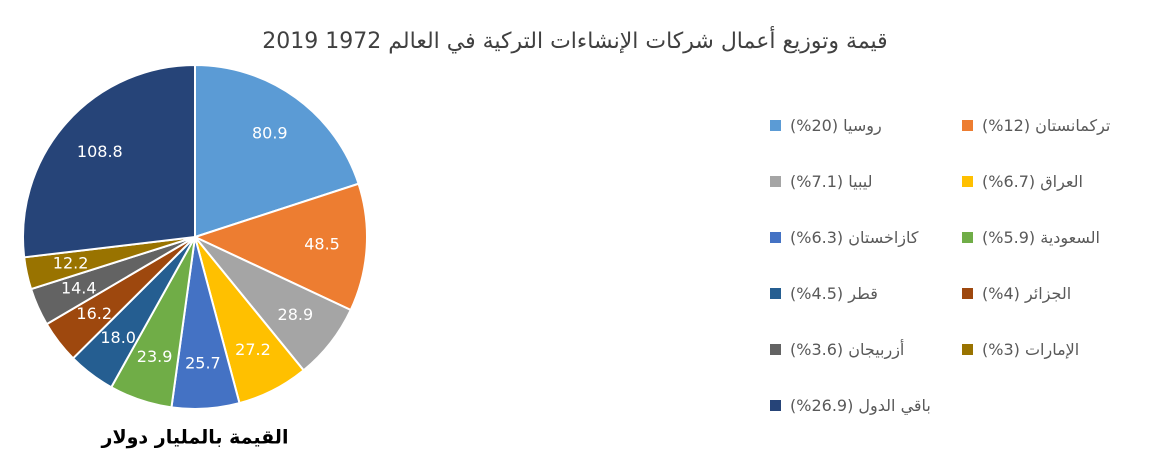  What do you see at coordinates (860, 405) in the screenshot?
I see `legend-label: باقي الدول (26.9%)` at bounding box center [860, 405].